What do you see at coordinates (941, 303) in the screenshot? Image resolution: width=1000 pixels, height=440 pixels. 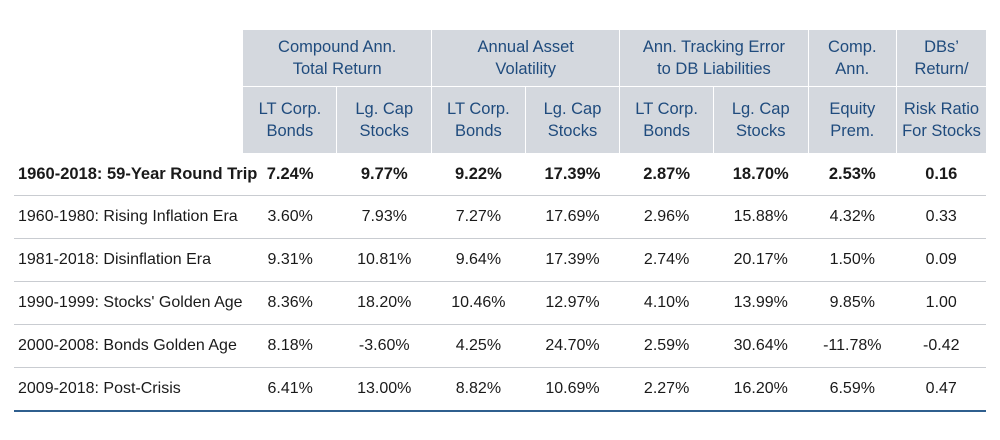 I see `table-cell: 1.00` at bounding box center [941, 303].